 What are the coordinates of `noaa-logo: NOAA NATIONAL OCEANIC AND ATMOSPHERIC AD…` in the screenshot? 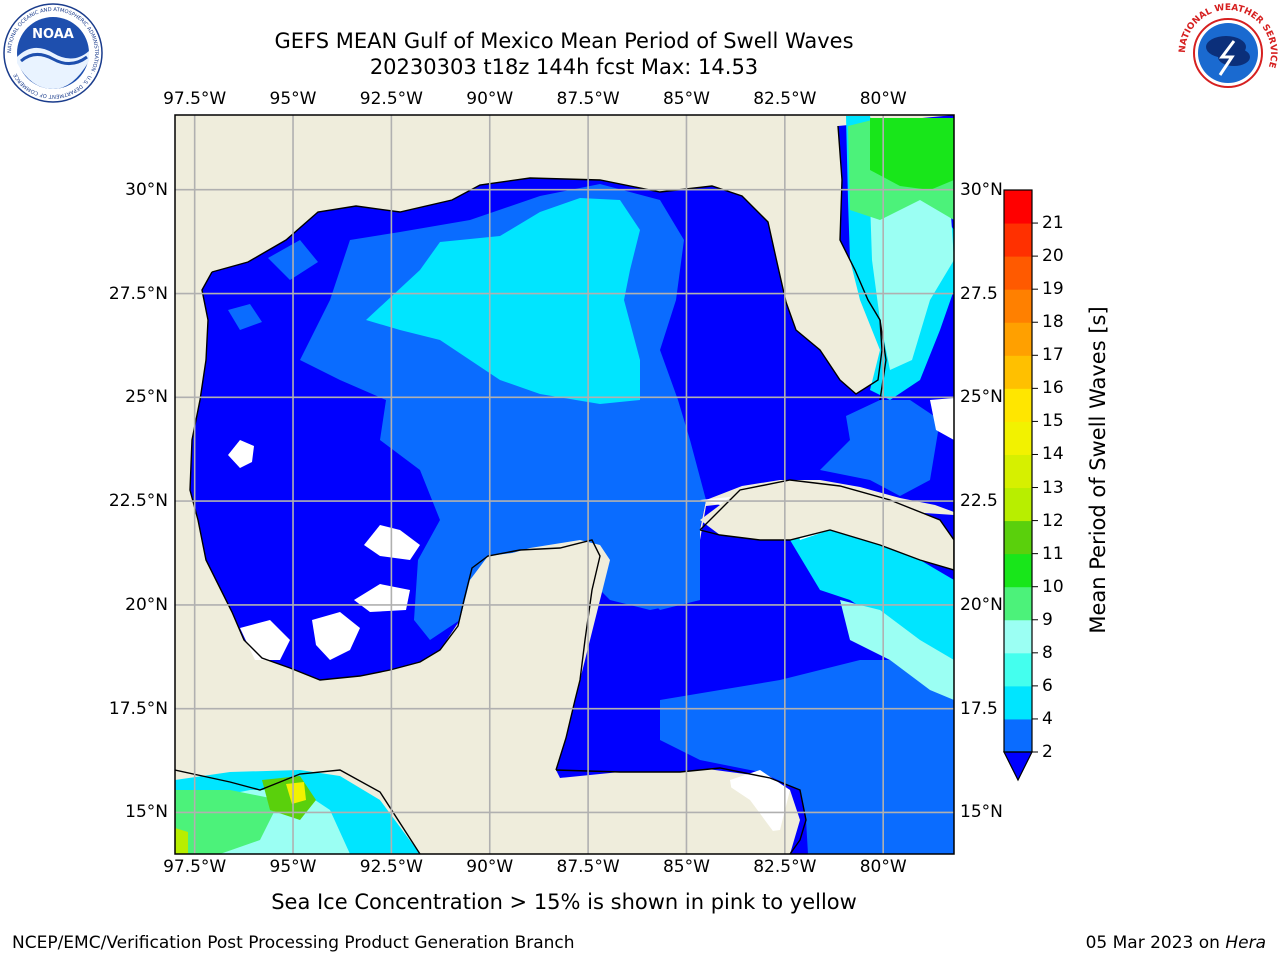 It's located at (53, 53).